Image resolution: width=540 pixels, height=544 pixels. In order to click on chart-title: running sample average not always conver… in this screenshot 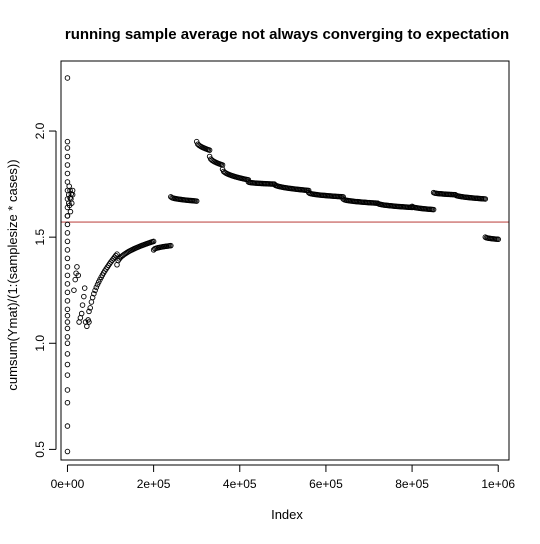, I will do `click(287, 34)`.